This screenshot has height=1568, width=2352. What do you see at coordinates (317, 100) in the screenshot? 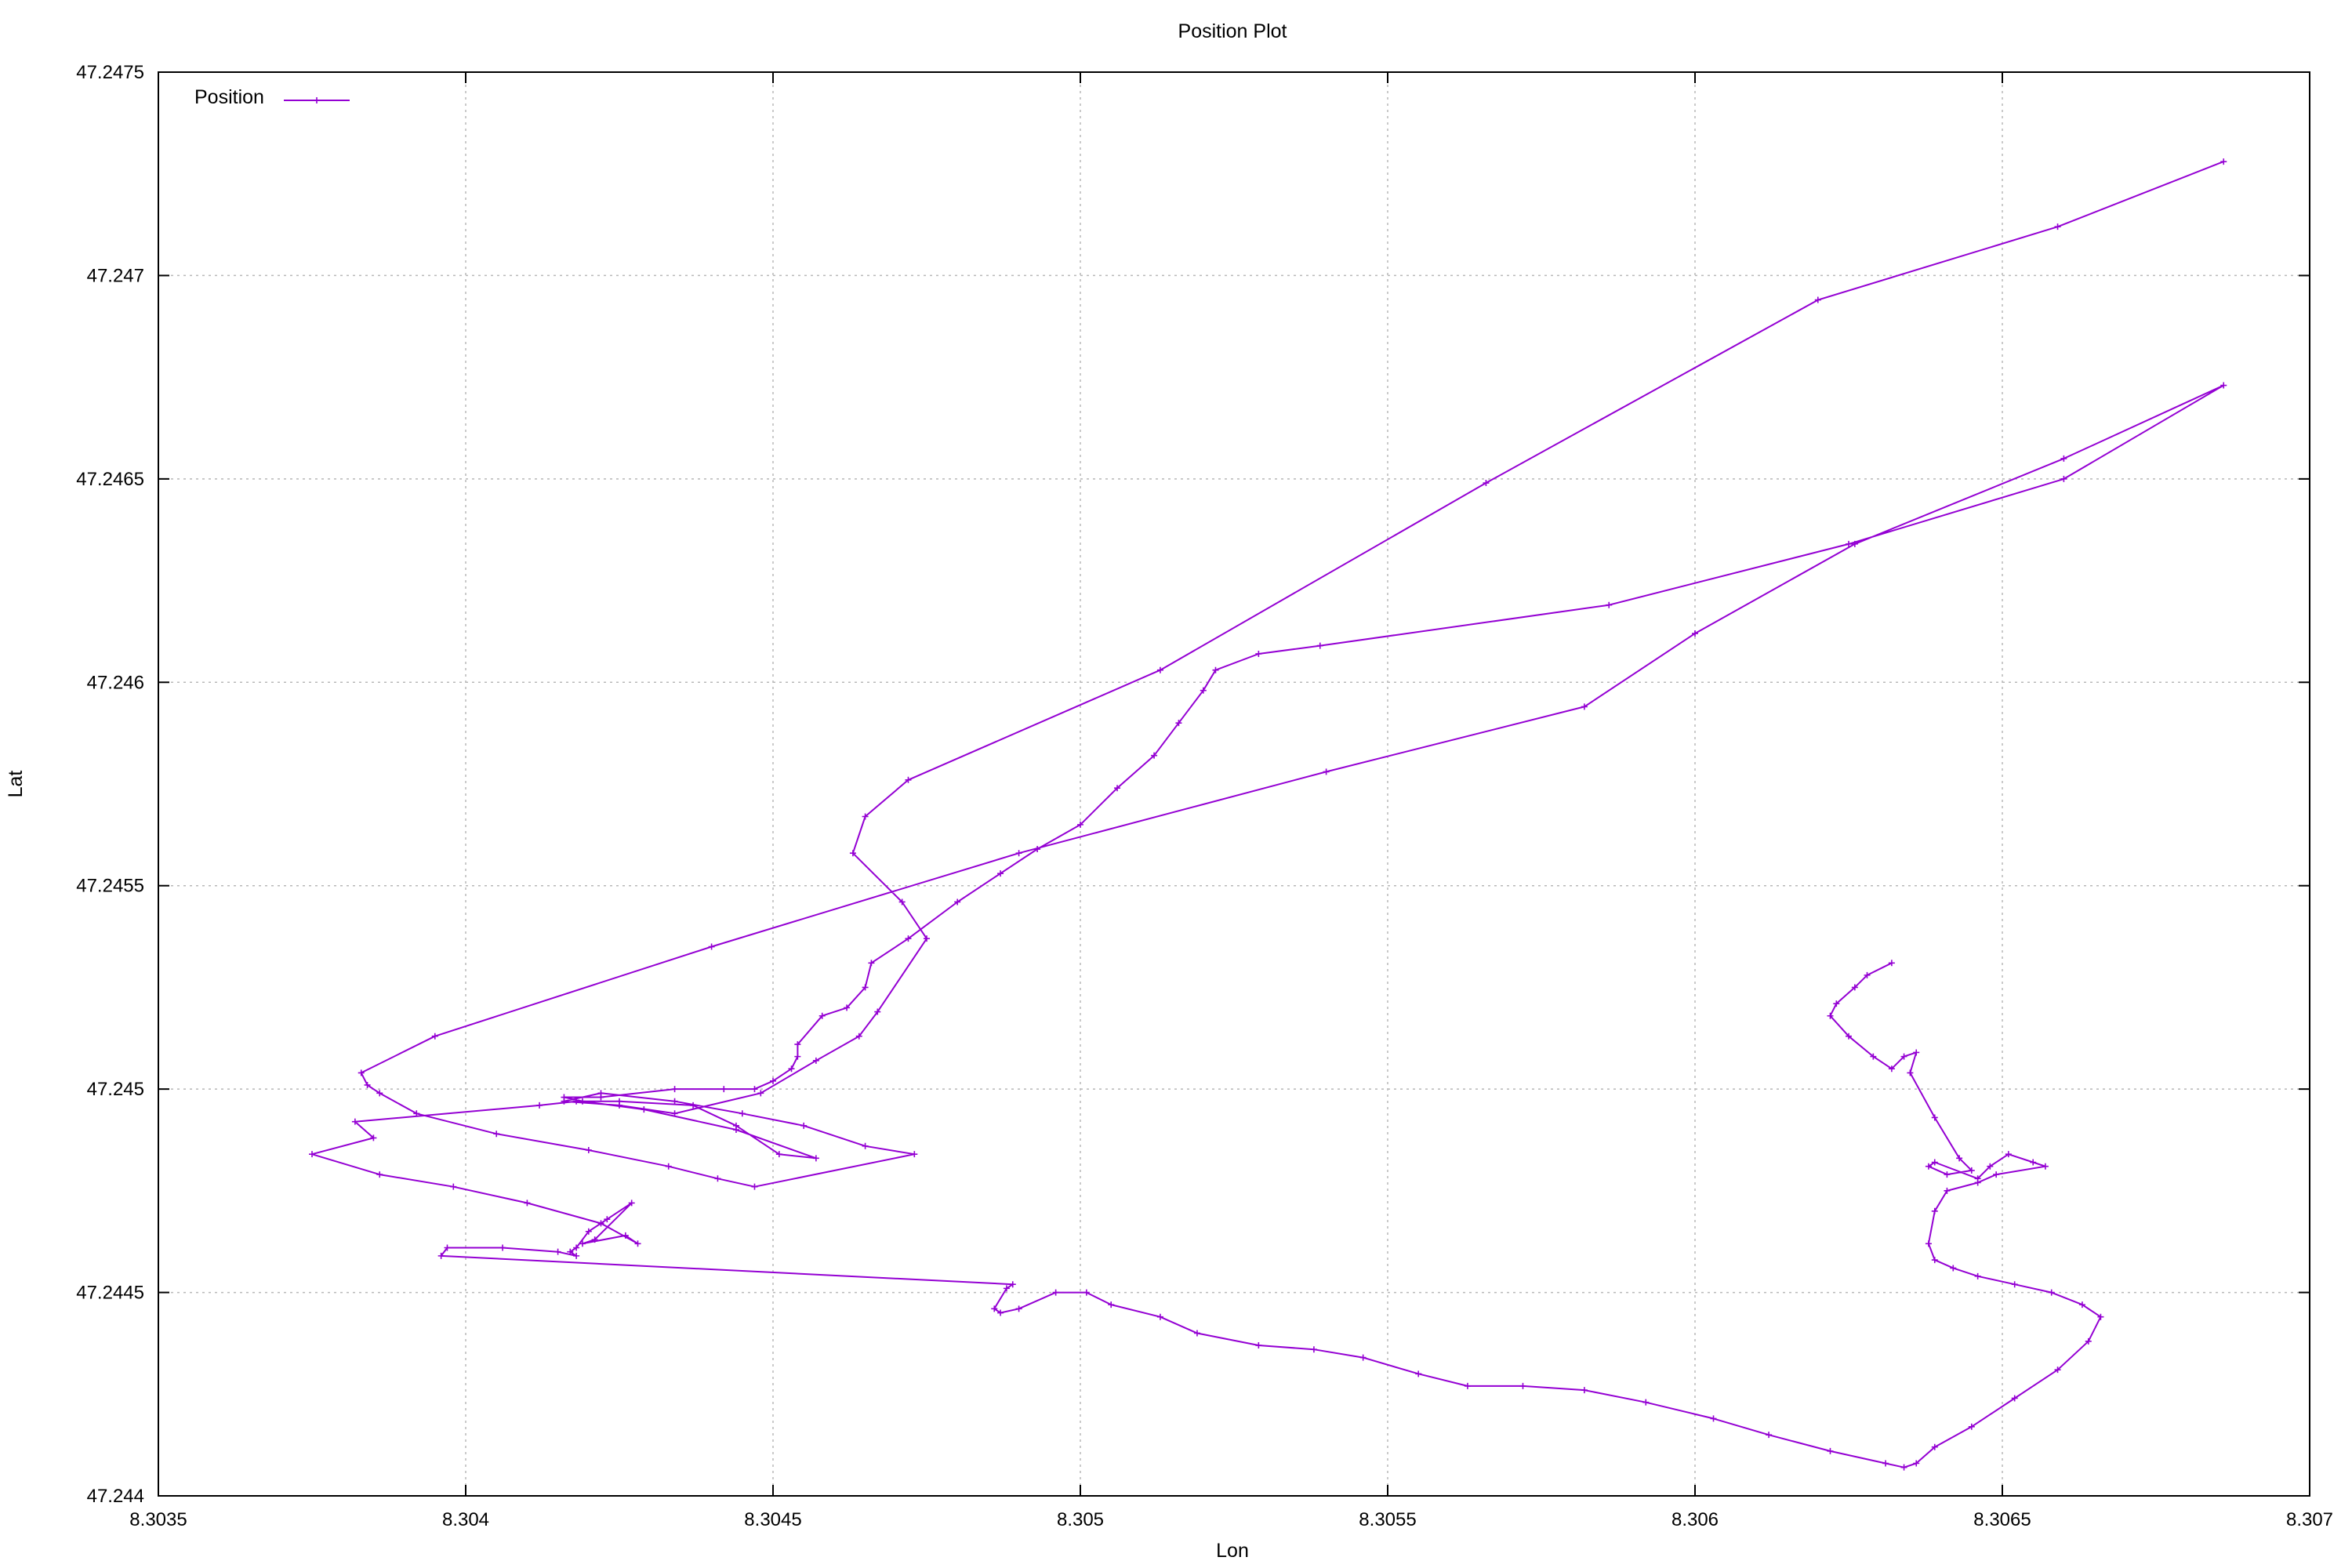
I see `legend-point-marker` at bounding box center [317, 100].